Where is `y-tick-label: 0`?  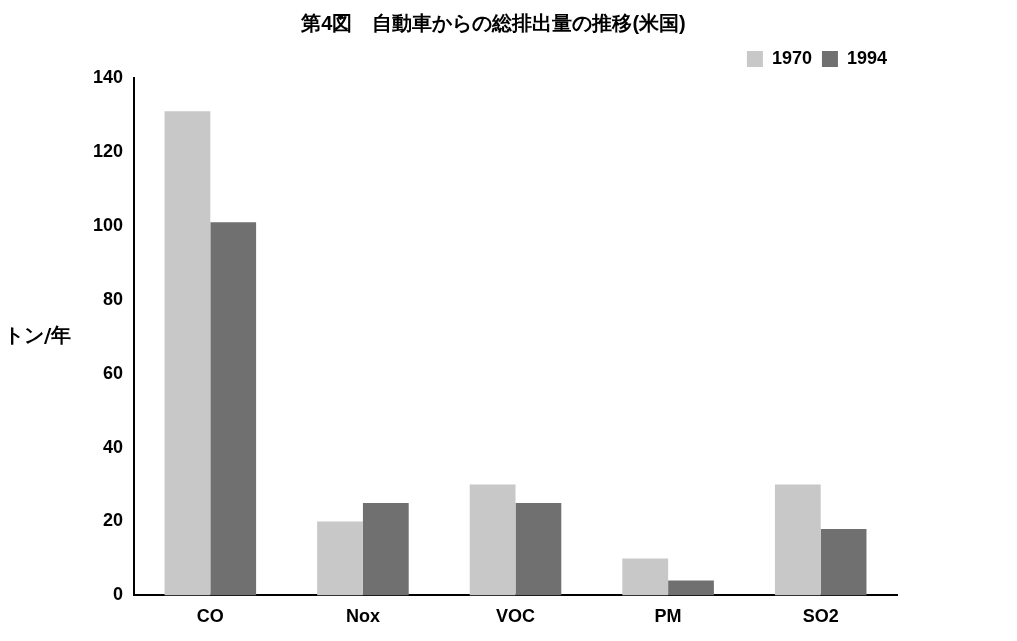 y-tick-label: 0 is located at coordinates (118, 594).